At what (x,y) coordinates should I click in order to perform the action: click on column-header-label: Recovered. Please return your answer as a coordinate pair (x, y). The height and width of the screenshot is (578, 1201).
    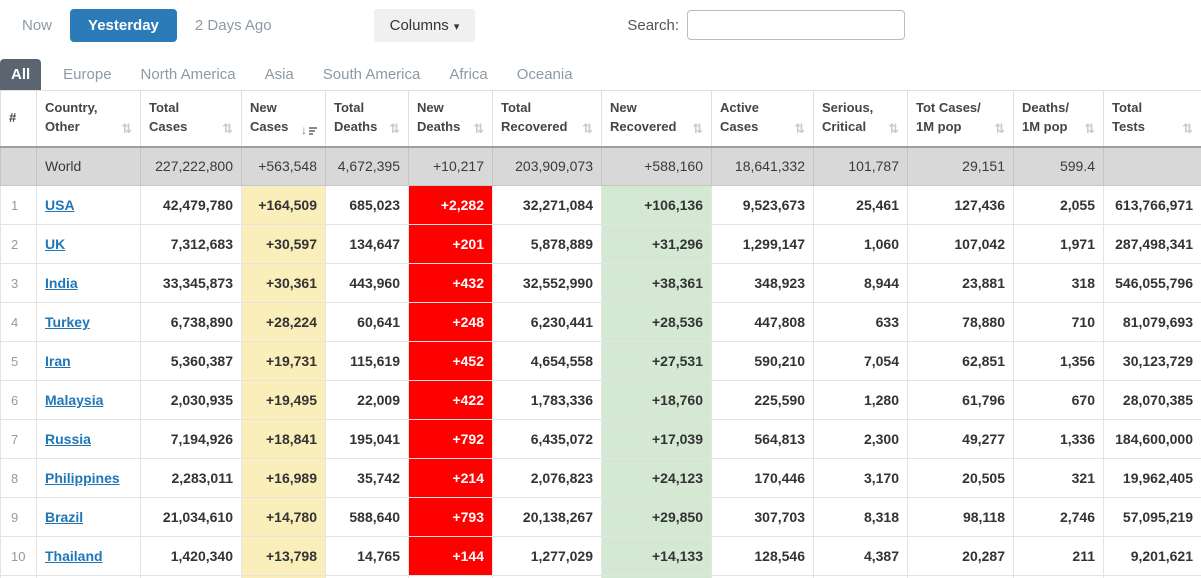
    Looking at the image, I should click on (534, 127).